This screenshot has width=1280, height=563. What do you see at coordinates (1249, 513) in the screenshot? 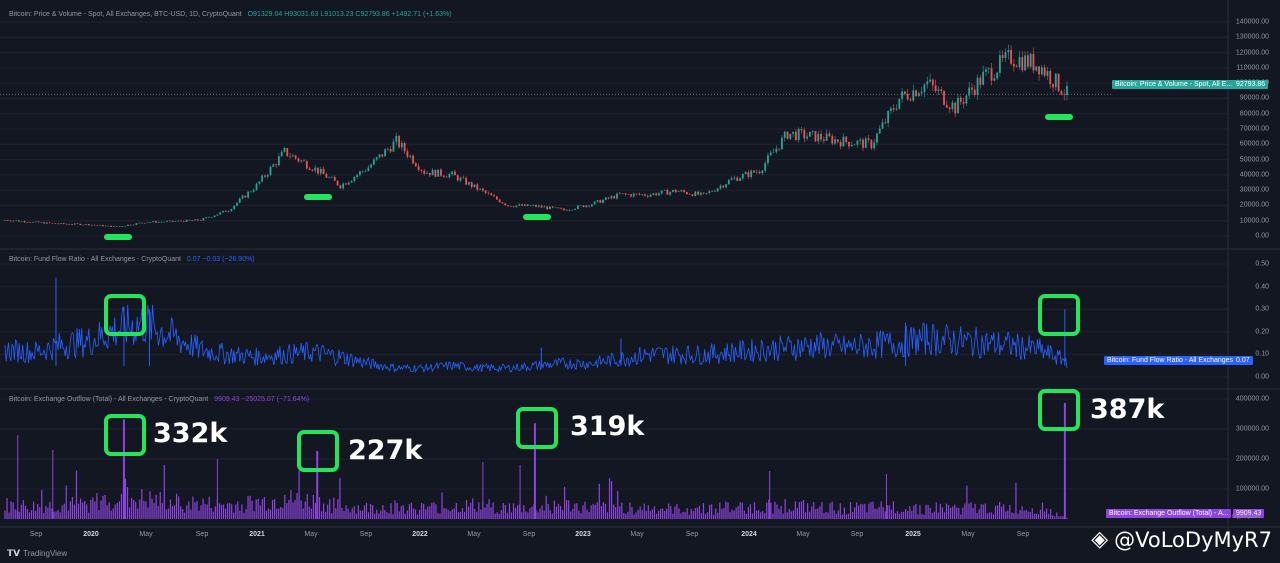
I see `outflow-tag-value: 9909.43` at bounding box center [1249, 513].